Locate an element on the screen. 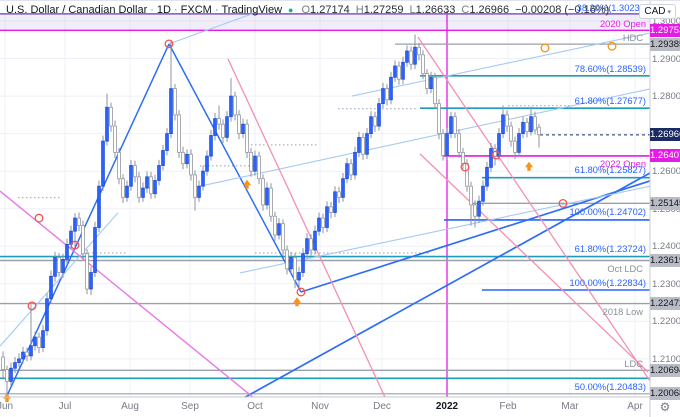 The image size is (680, 417). interval-label: 1D is located at coordinates (163, 10).